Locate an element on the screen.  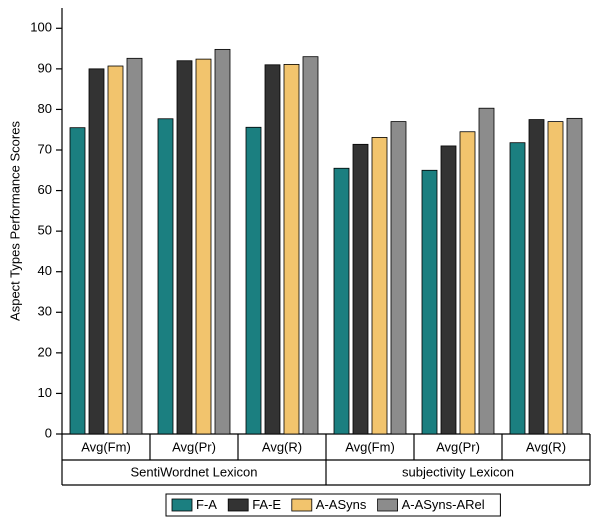
group-label: subjectivity Lexicon is located at coordinates (458, 471).